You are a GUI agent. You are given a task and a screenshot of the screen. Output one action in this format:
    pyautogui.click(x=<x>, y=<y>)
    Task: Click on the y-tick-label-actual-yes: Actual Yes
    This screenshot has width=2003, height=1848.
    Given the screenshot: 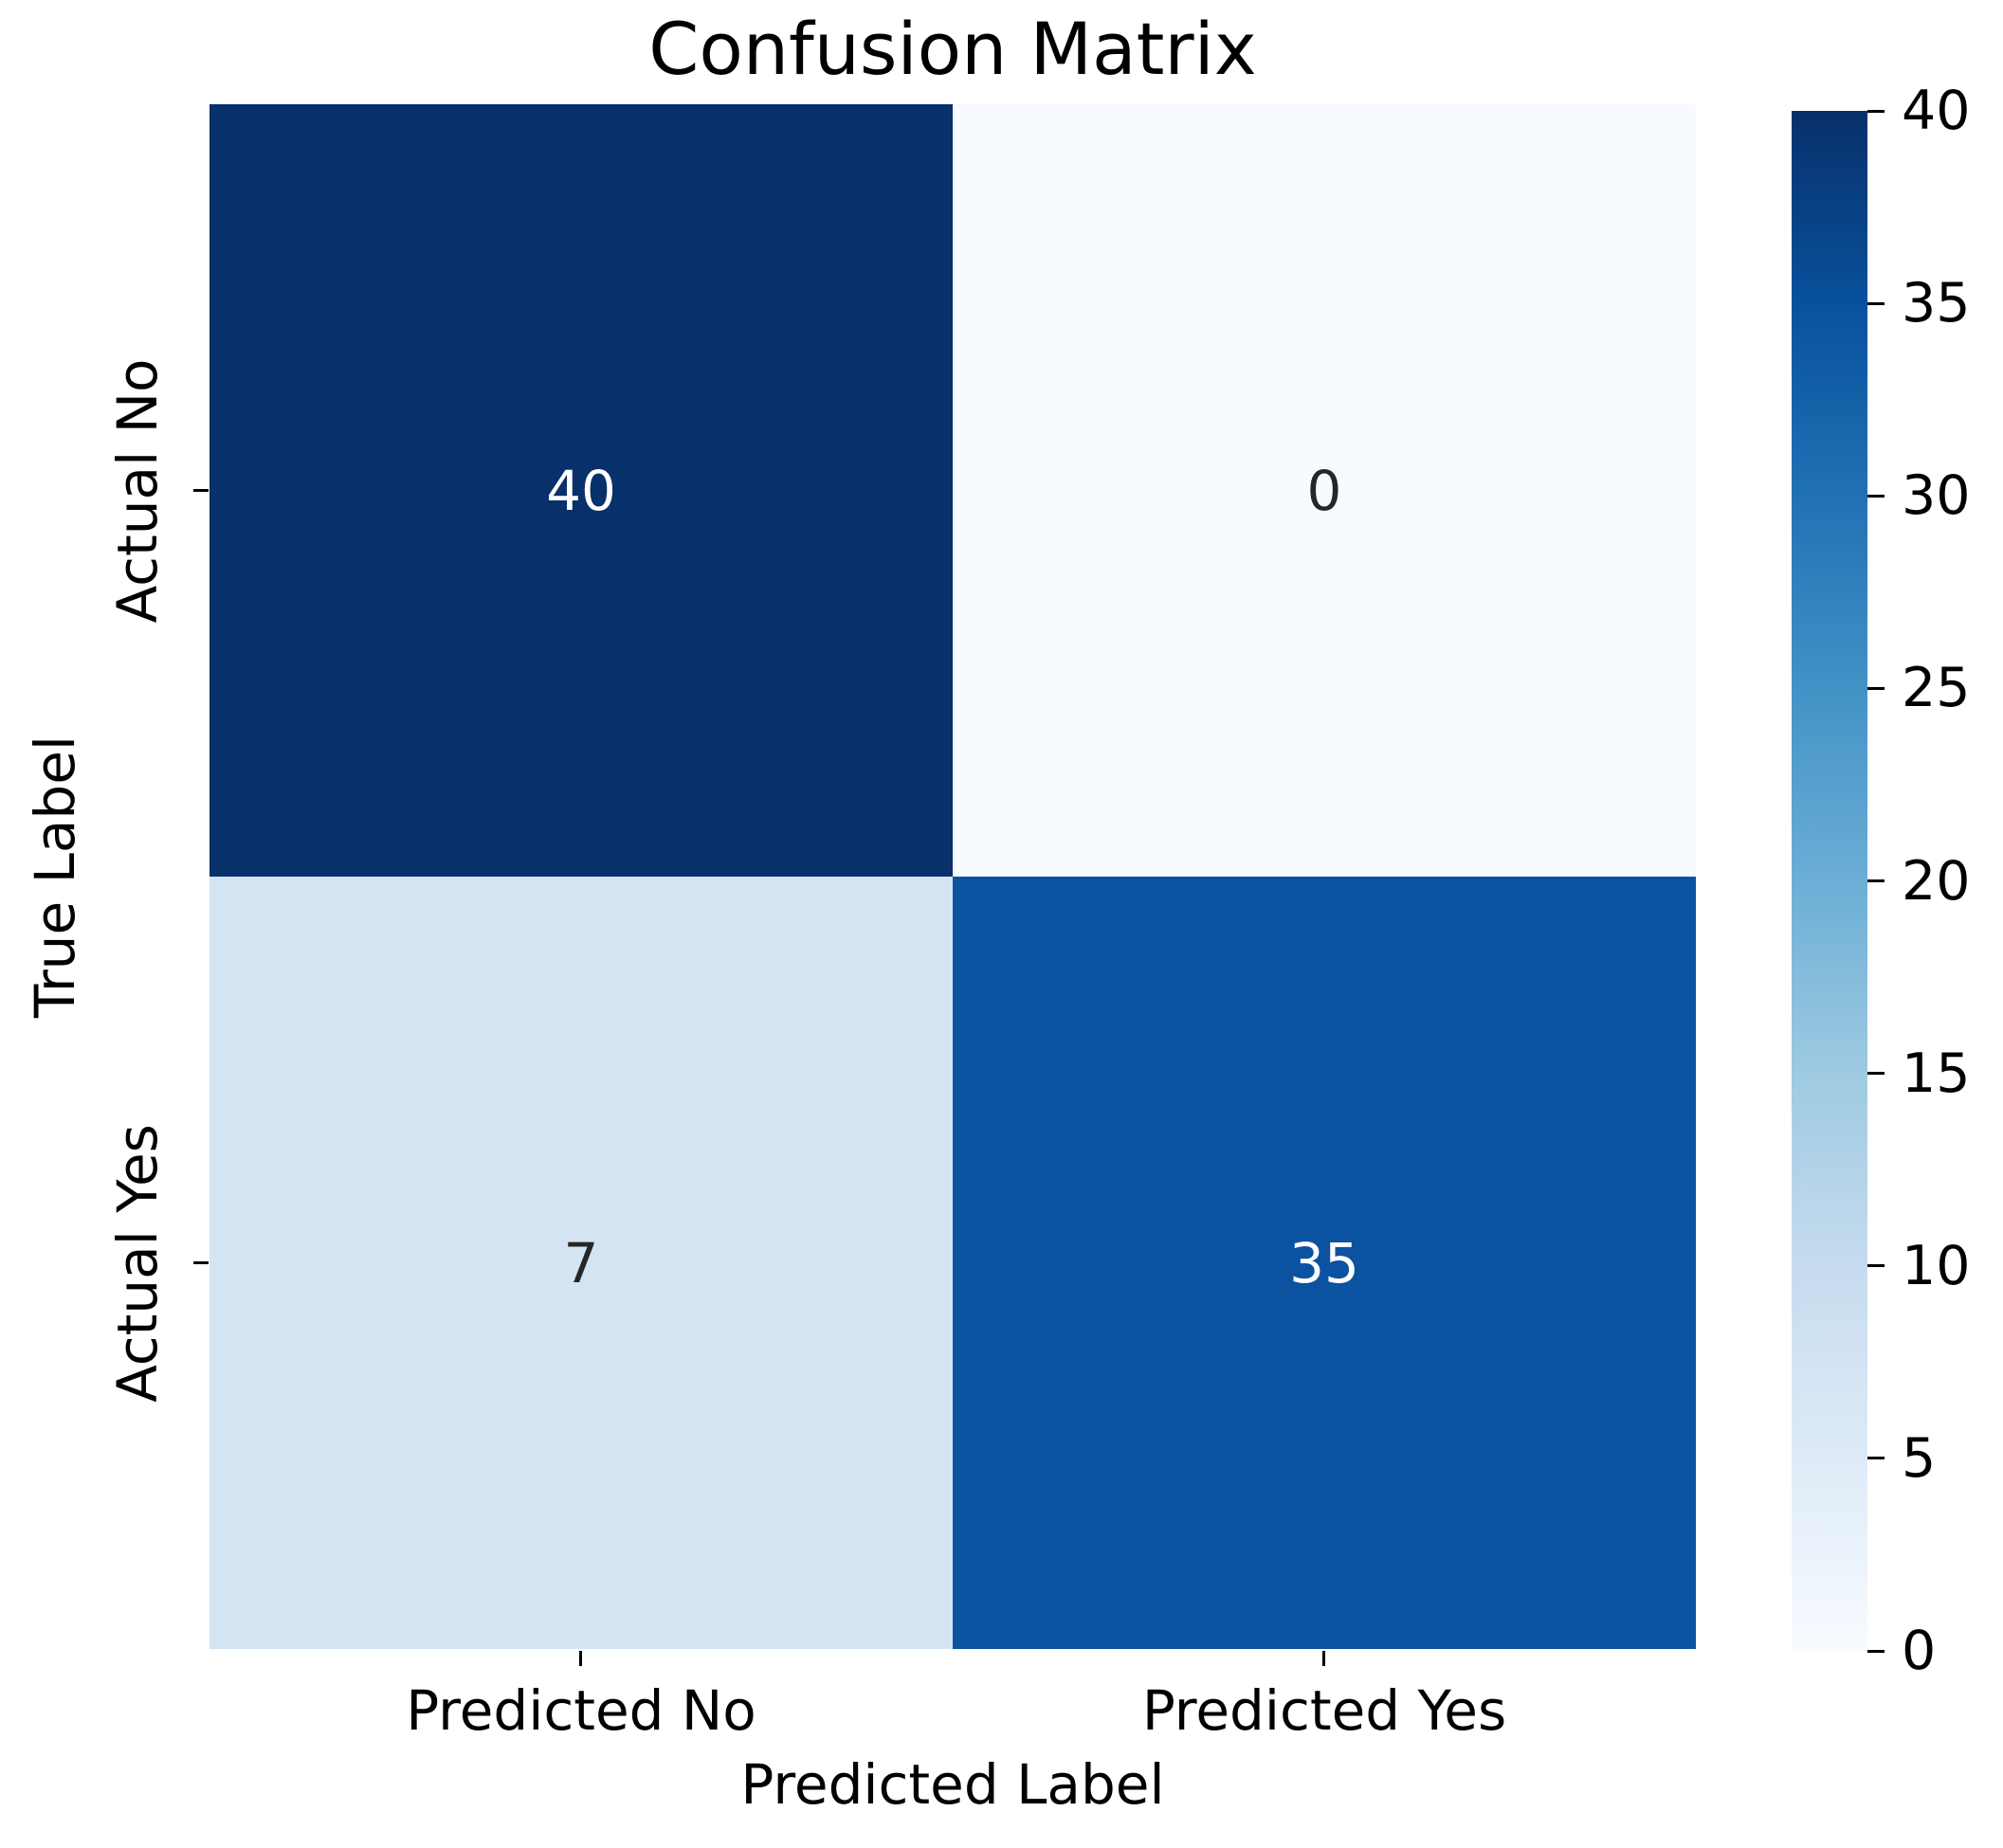 What is the action you would take?
    pyautogui.click(x=137, y=1264)
    